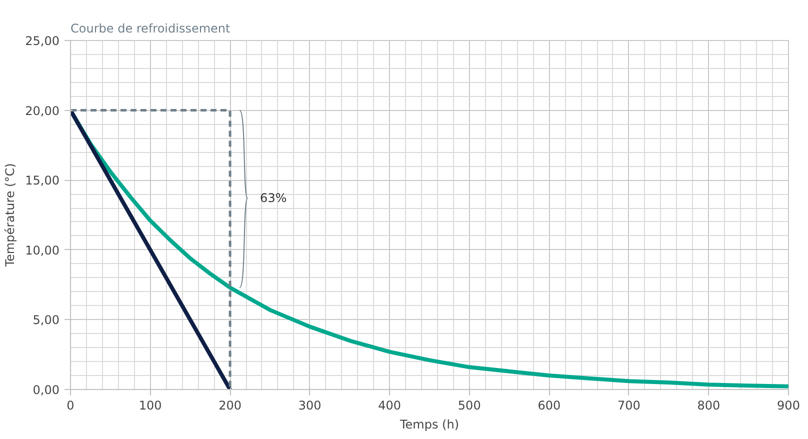  I want to click on x-tick-label: 100, so click(150, 405).